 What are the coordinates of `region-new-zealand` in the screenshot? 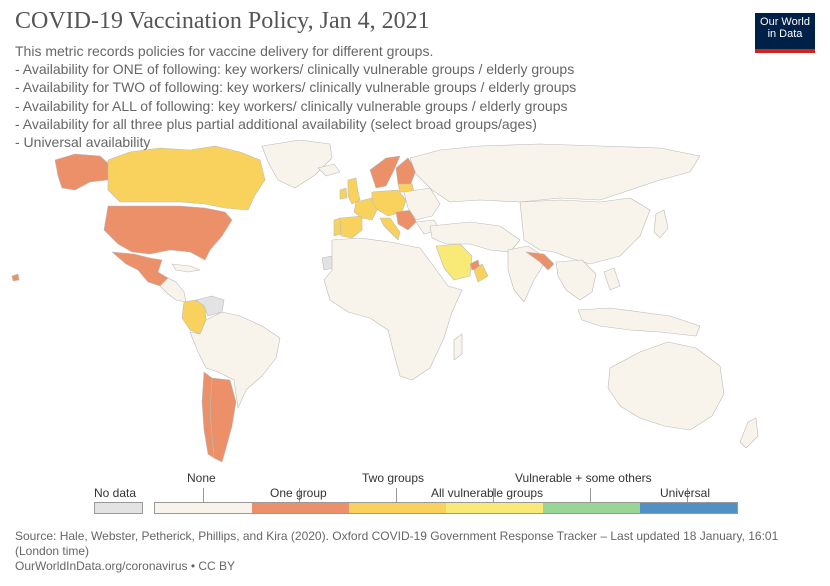 It's located at (749, 433).